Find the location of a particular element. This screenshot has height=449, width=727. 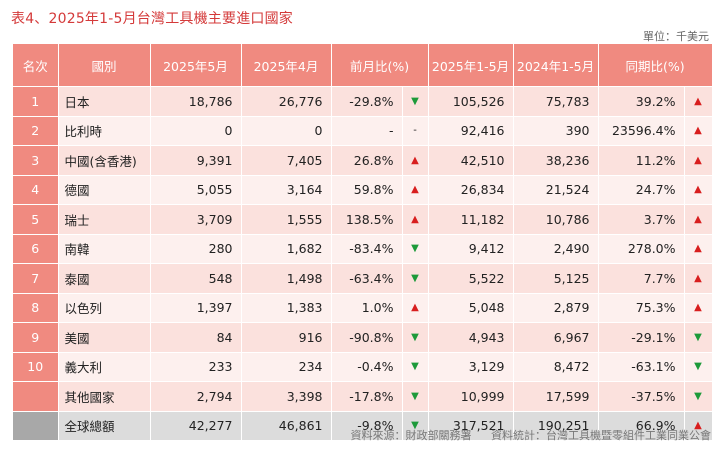

header-mom: 前月比(%) is located at coordinates (380, 65).